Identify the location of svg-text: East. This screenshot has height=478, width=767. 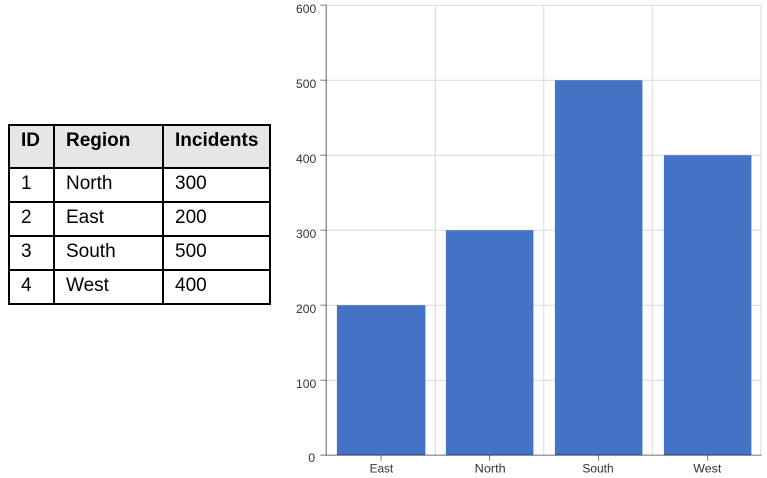
(382, 469).